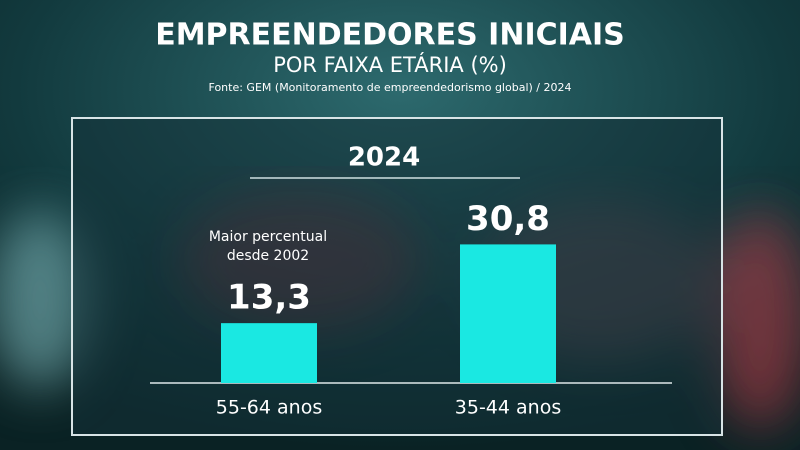 This screenshot has width=800, height=450. Describe the element at coordinates (390, 35) in the screenshot. I see `chart-title: EMPREENDEDORES INICIAIS` at that location.